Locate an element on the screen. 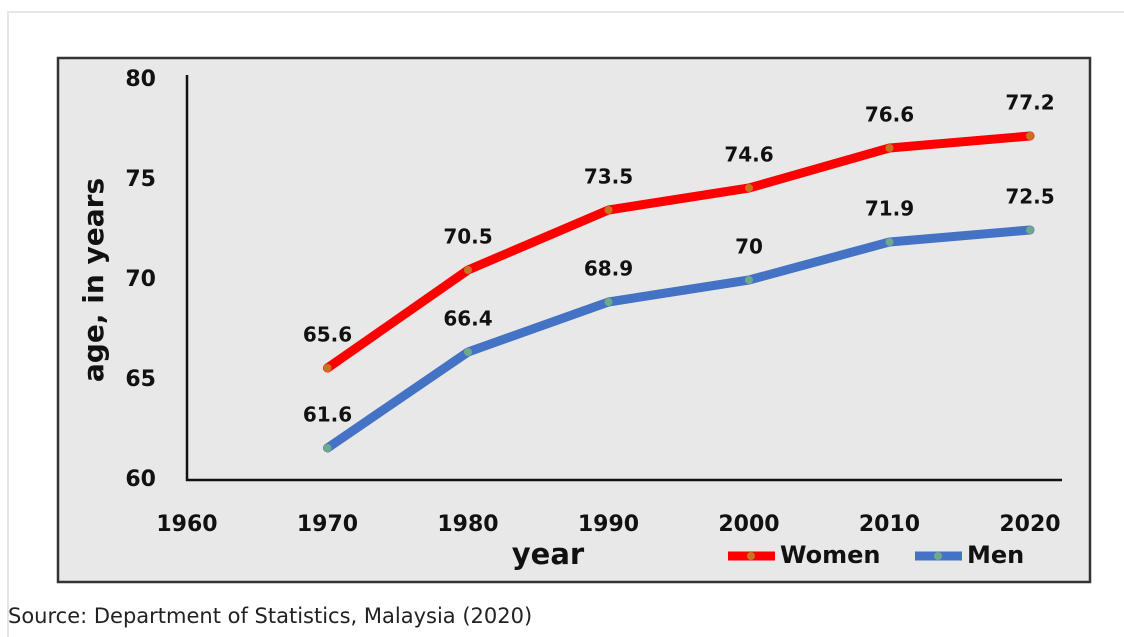  legend-label: Men is located at coordinates (995, 555).